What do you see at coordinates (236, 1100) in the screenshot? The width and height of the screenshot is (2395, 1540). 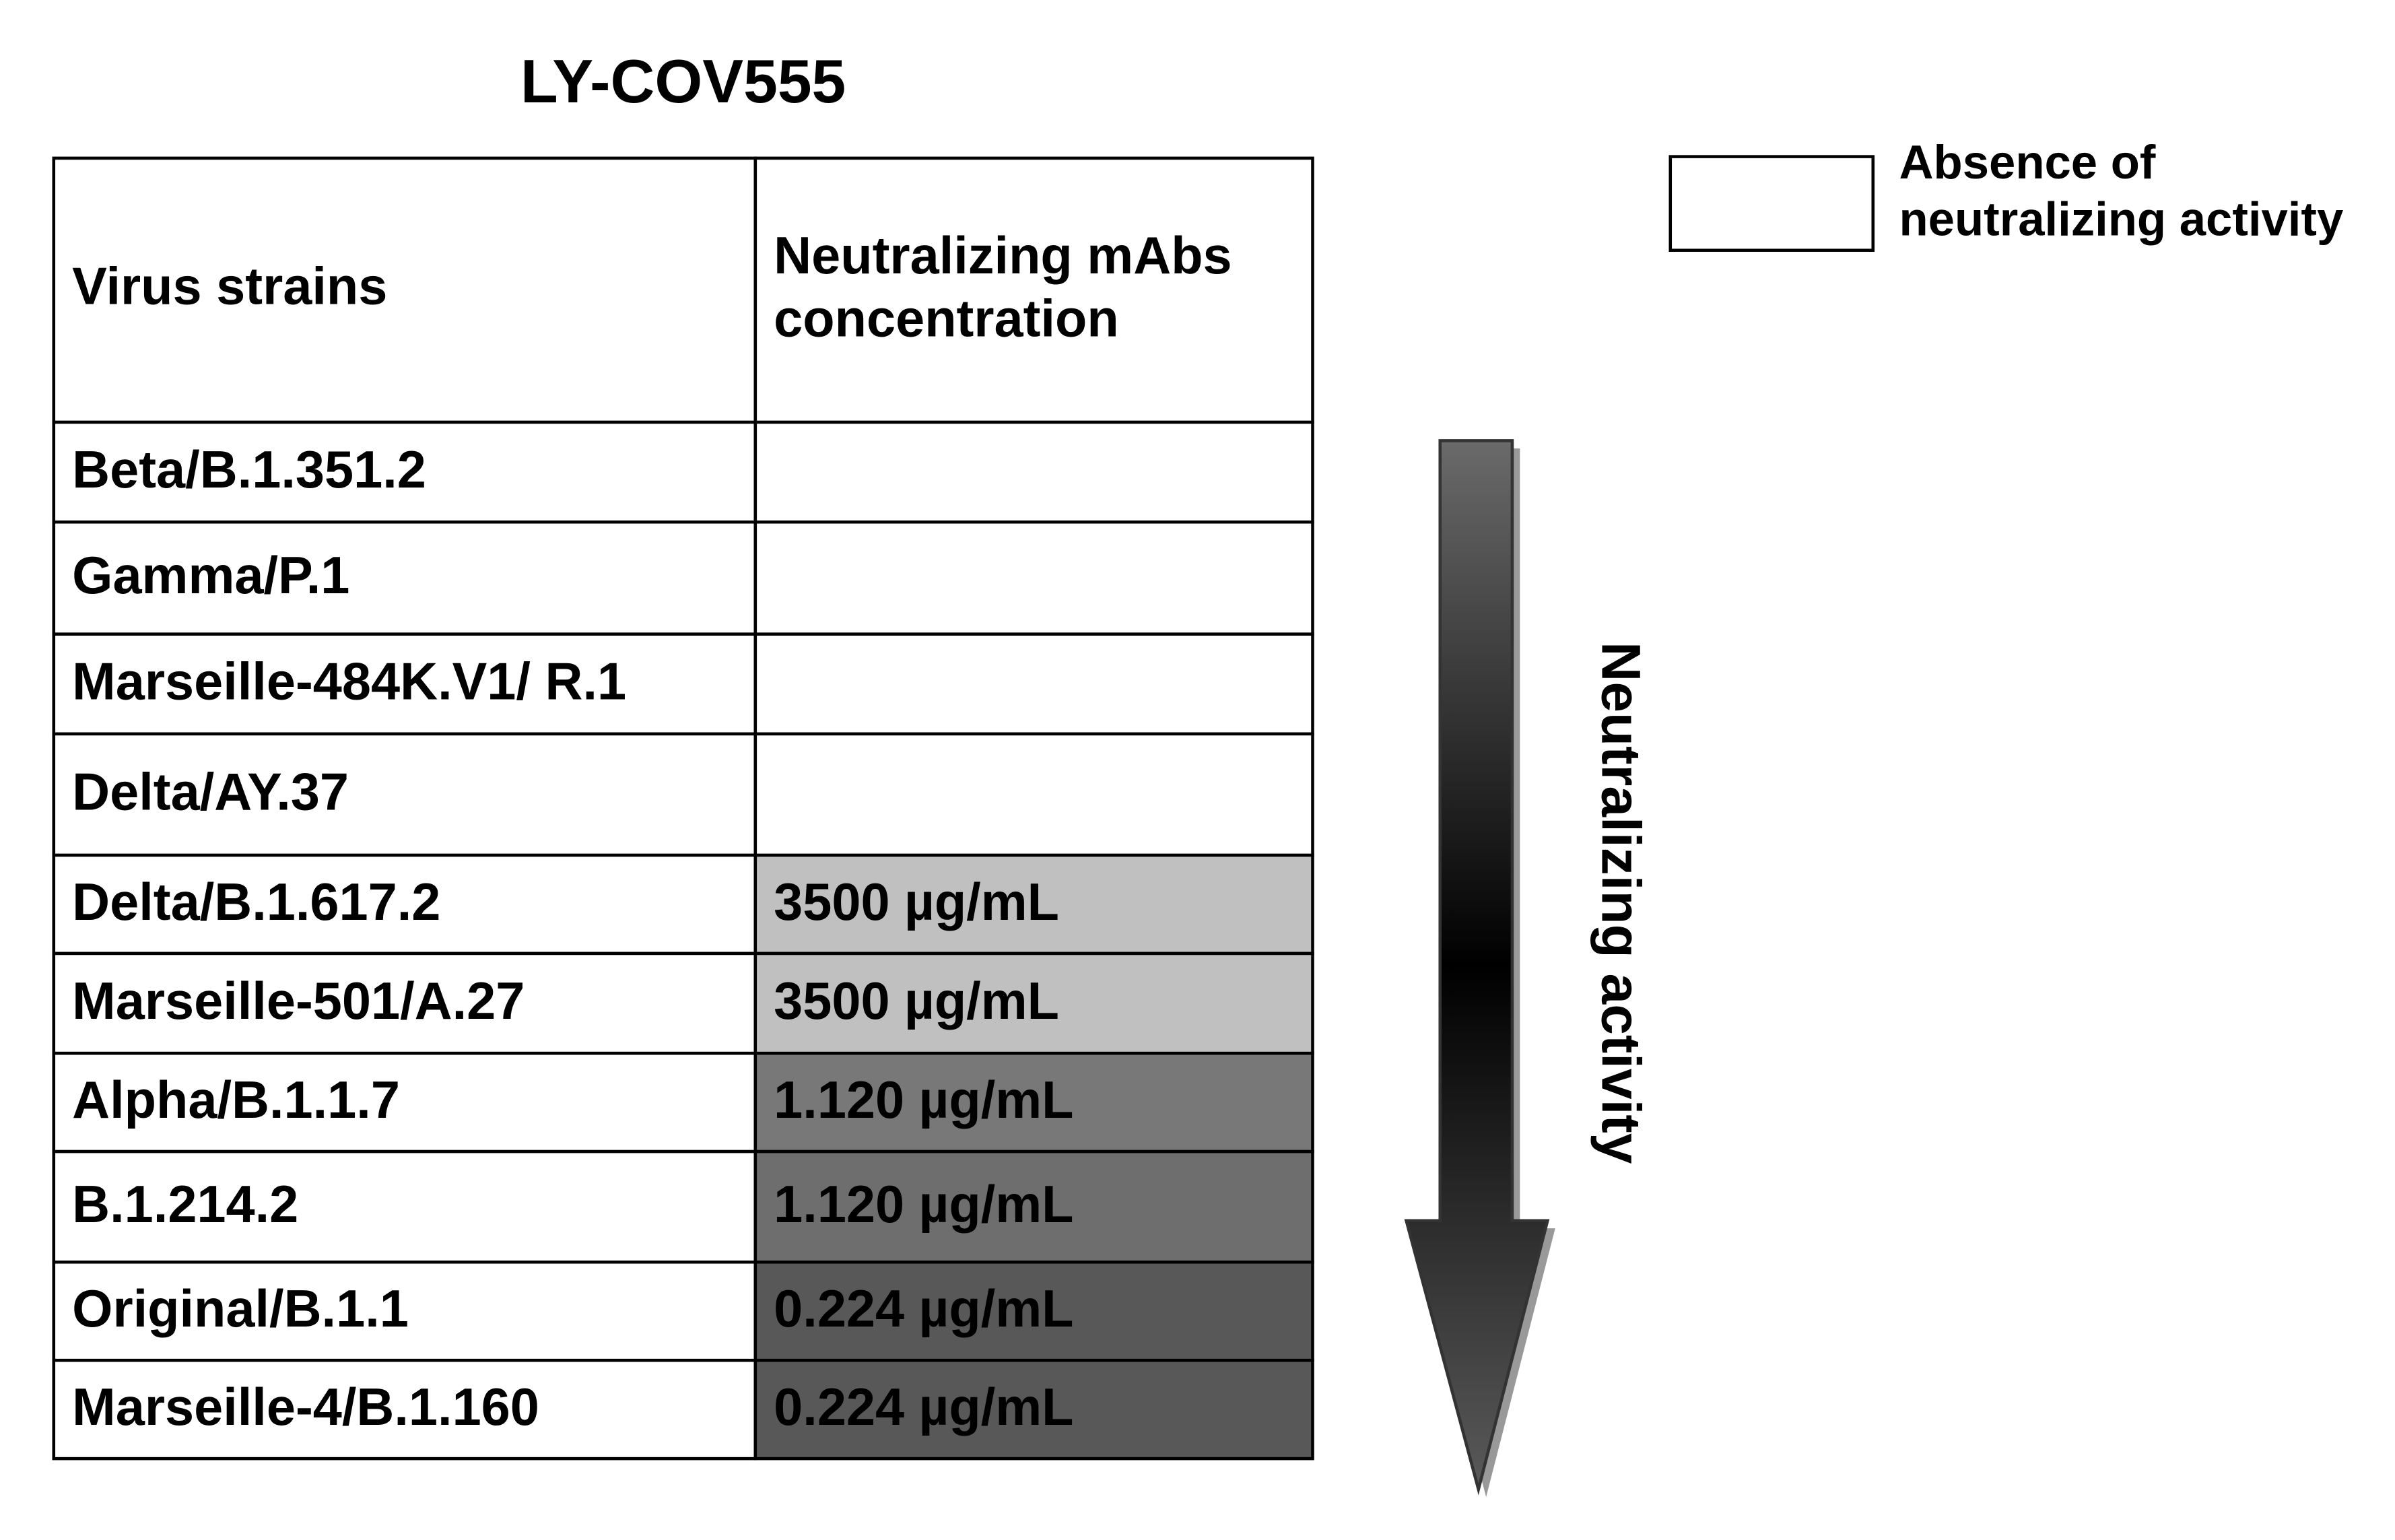 I see `strain: Alpha/B.1.1.7` at bounding box center [236, 1100].